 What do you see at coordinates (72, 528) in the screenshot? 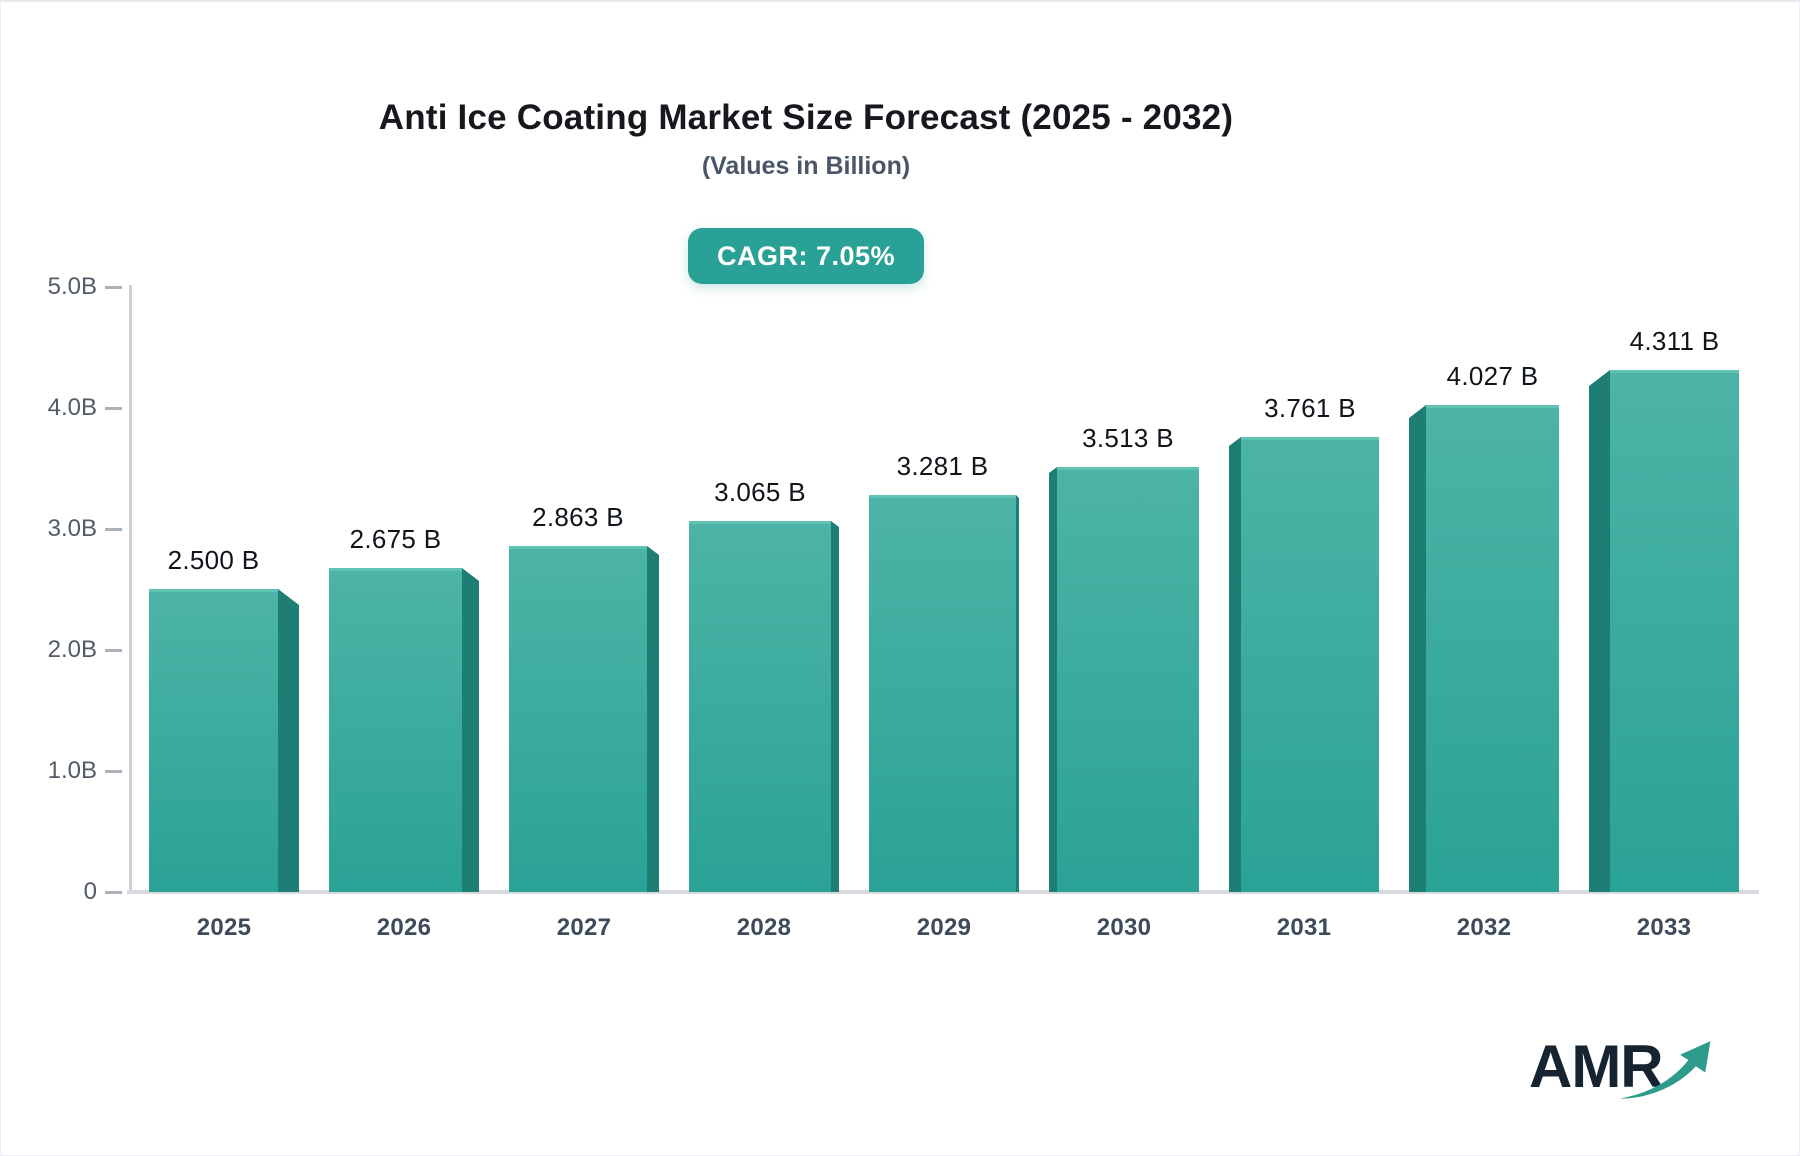
I see `y-tick-label: 3.0B` at bounding box center [72, 528].